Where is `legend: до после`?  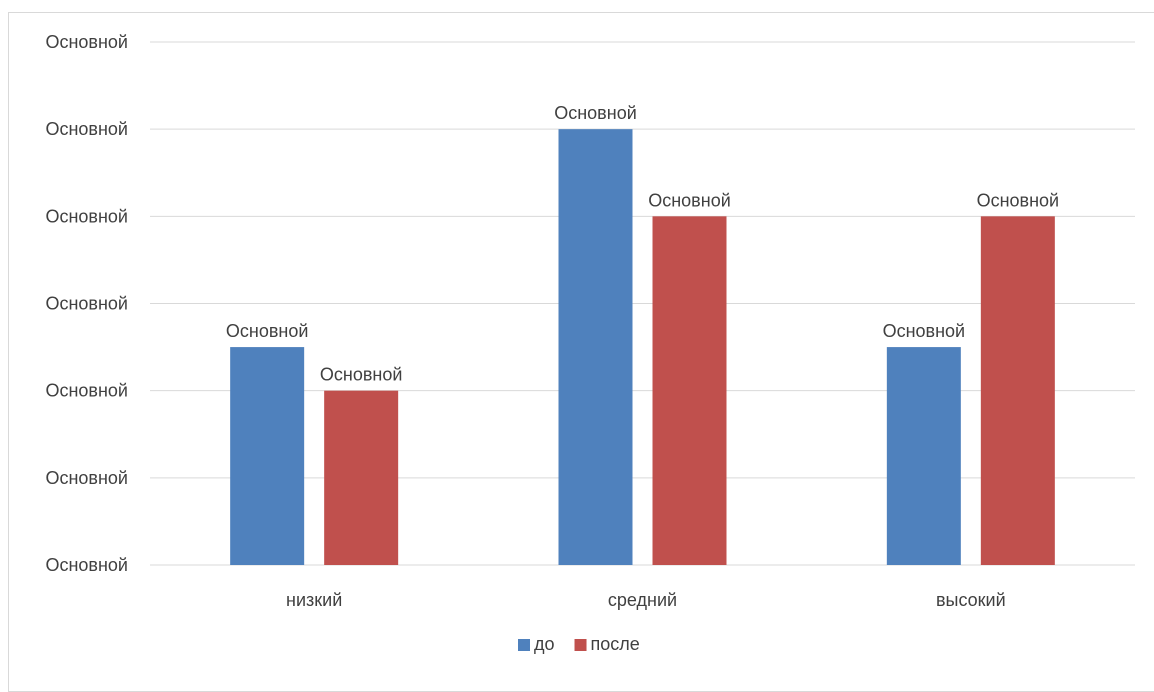
legend: до после is located at coordinates (579, 644).